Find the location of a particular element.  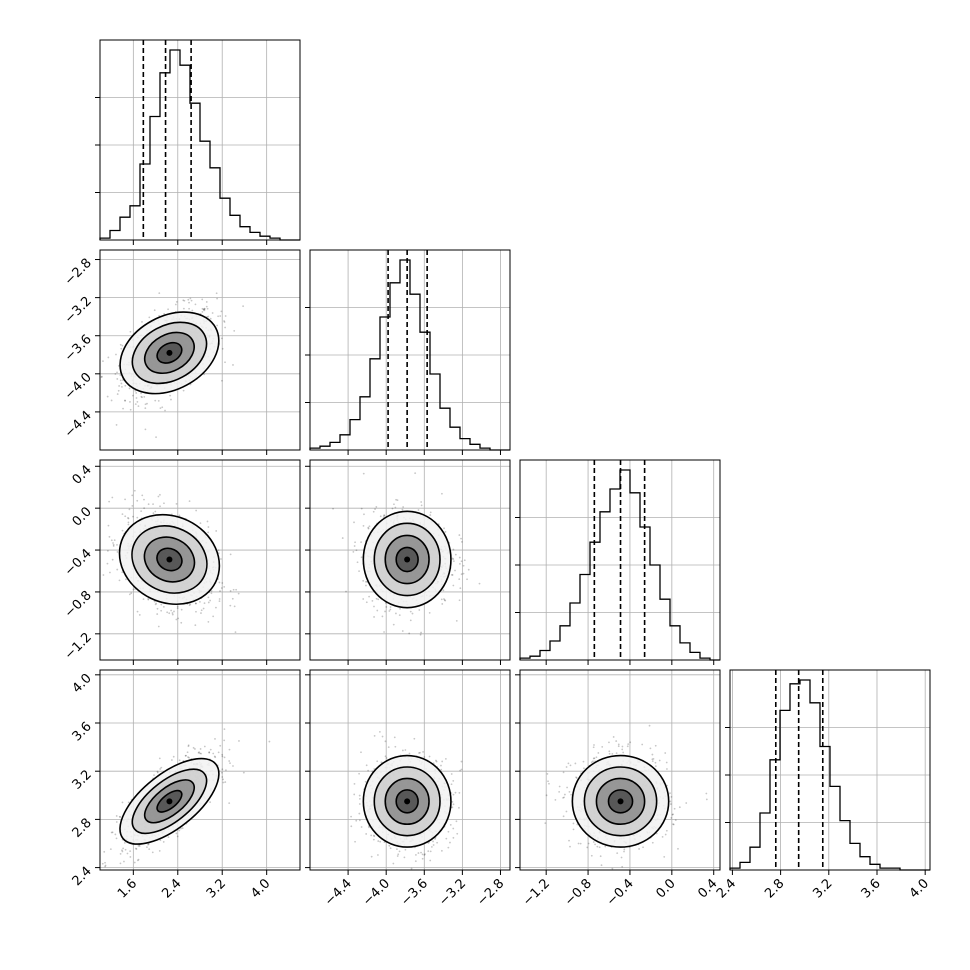

density-peak is located at coordinates (407, 559).